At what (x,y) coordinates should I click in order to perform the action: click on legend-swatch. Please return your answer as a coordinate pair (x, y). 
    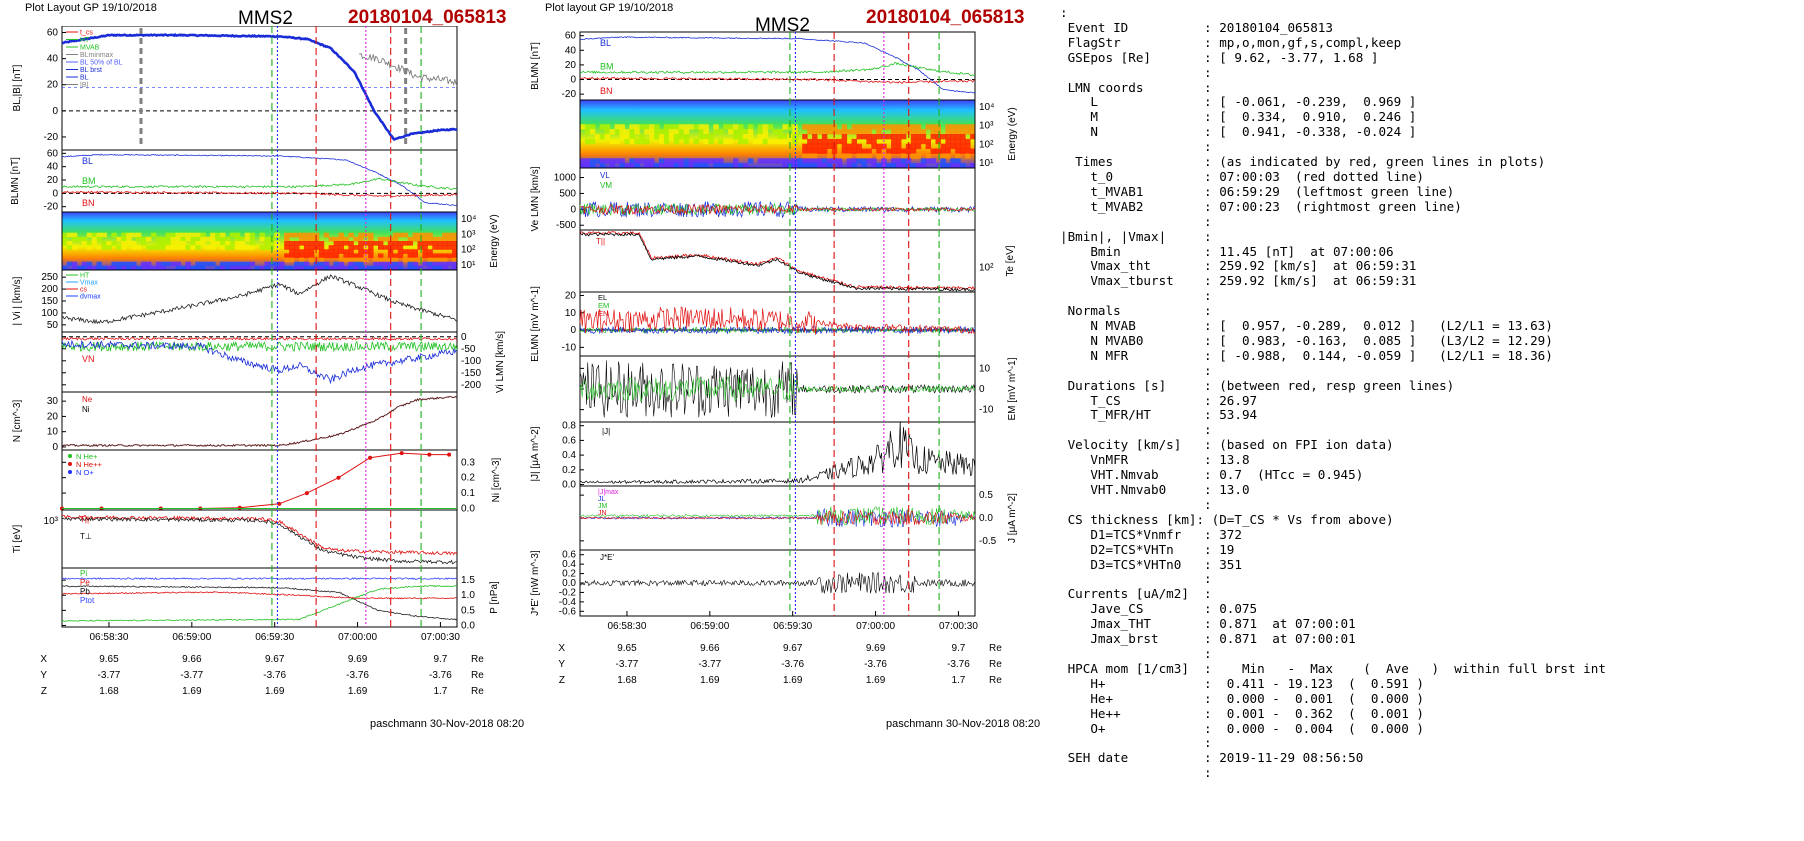
    Looking at the image, I should click on (70, 472).